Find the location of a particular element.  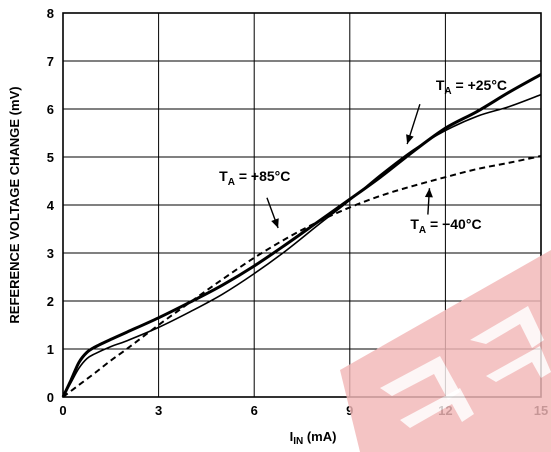

x-tick-label: 0 is located at coordinates (62, 410).